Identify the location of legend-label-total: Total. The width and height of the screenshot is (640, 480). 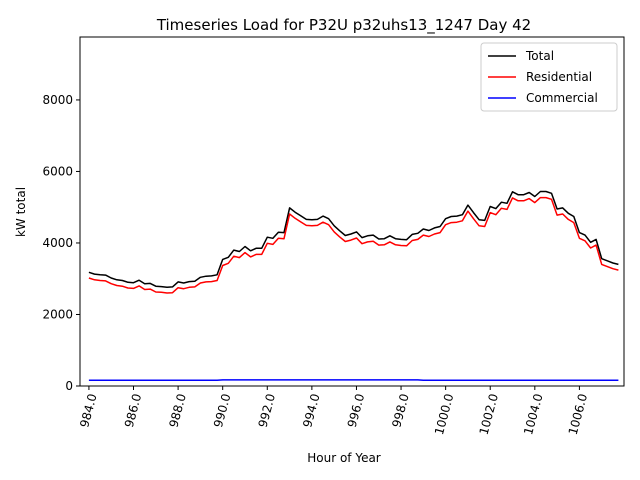
(539, 56).